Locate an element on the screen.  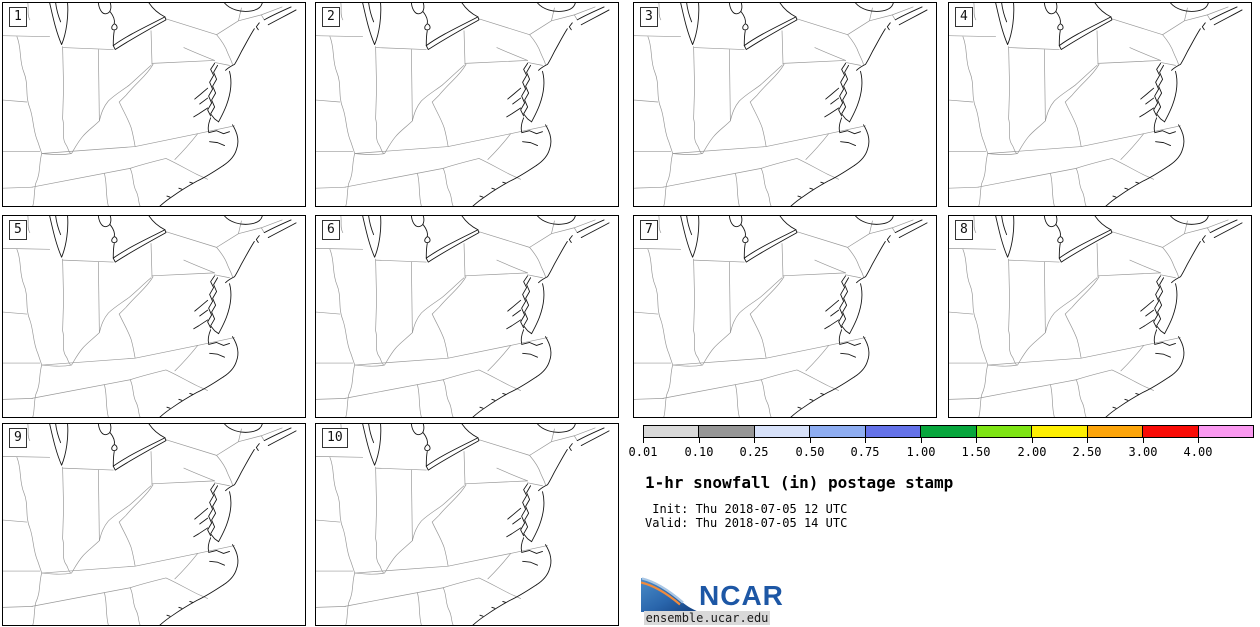
map-panel: 10 is located at coordinates (467, 524).